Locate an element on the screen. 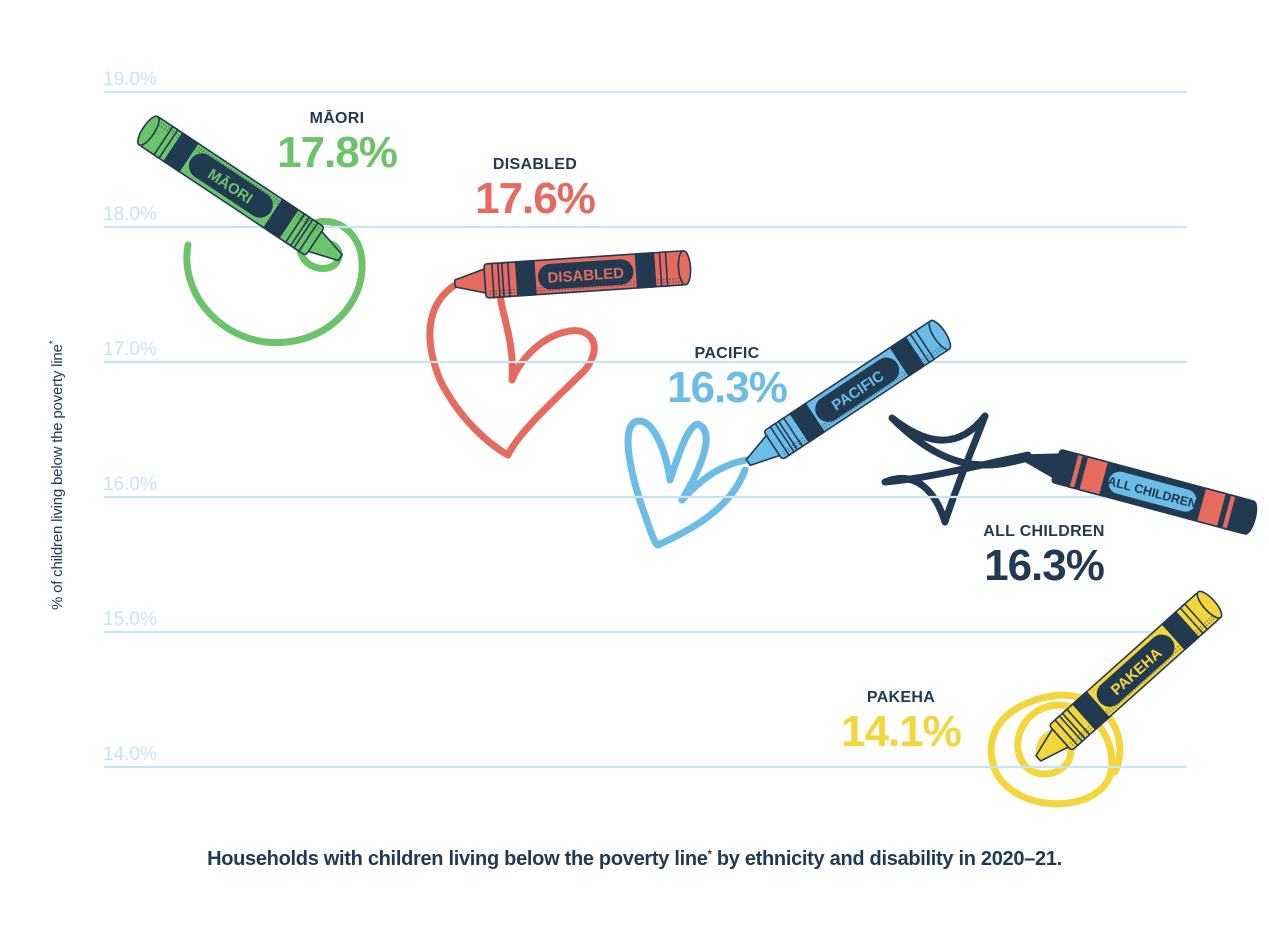 This screenshot has width=1269, height=935. annotation-maori: MĀORI 17.8% is located at coordinates (337, 143).